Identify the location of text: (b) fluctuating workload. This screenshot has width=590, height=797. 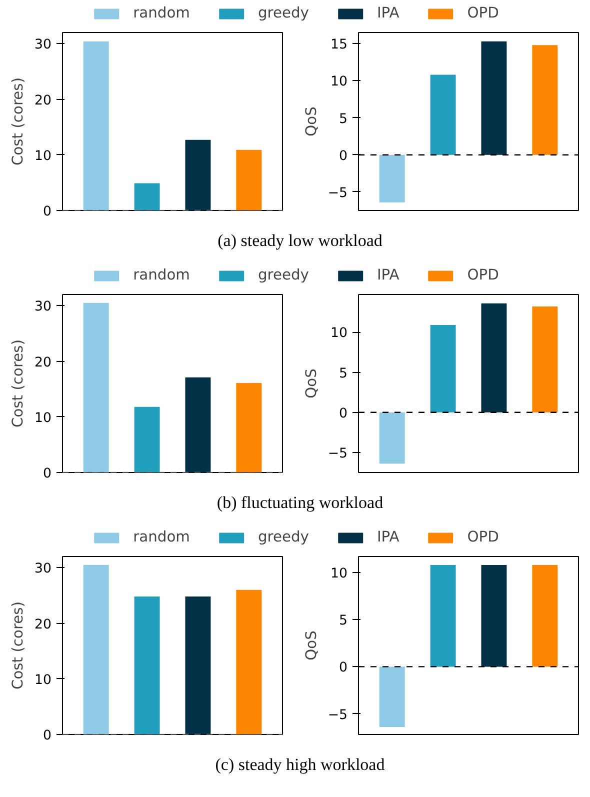
(300, 503).